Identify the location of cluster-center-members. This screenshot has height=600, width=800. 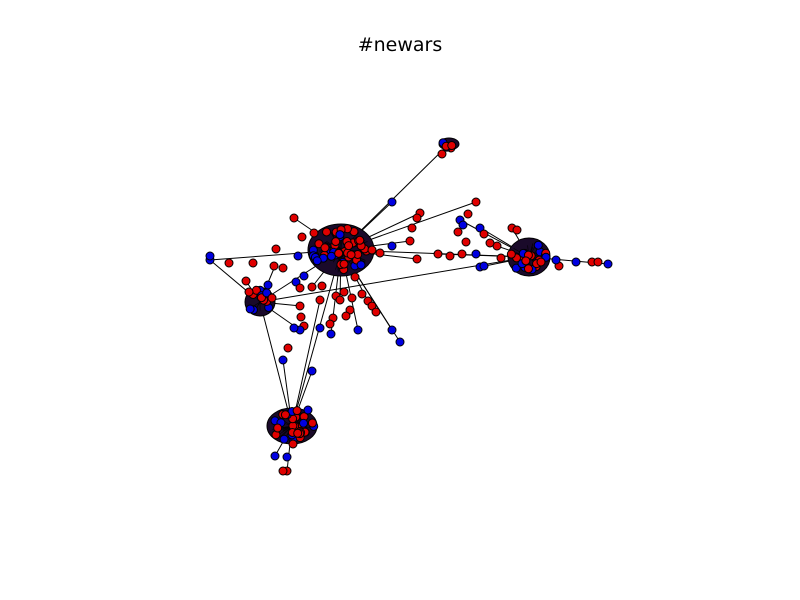
(339, 249).